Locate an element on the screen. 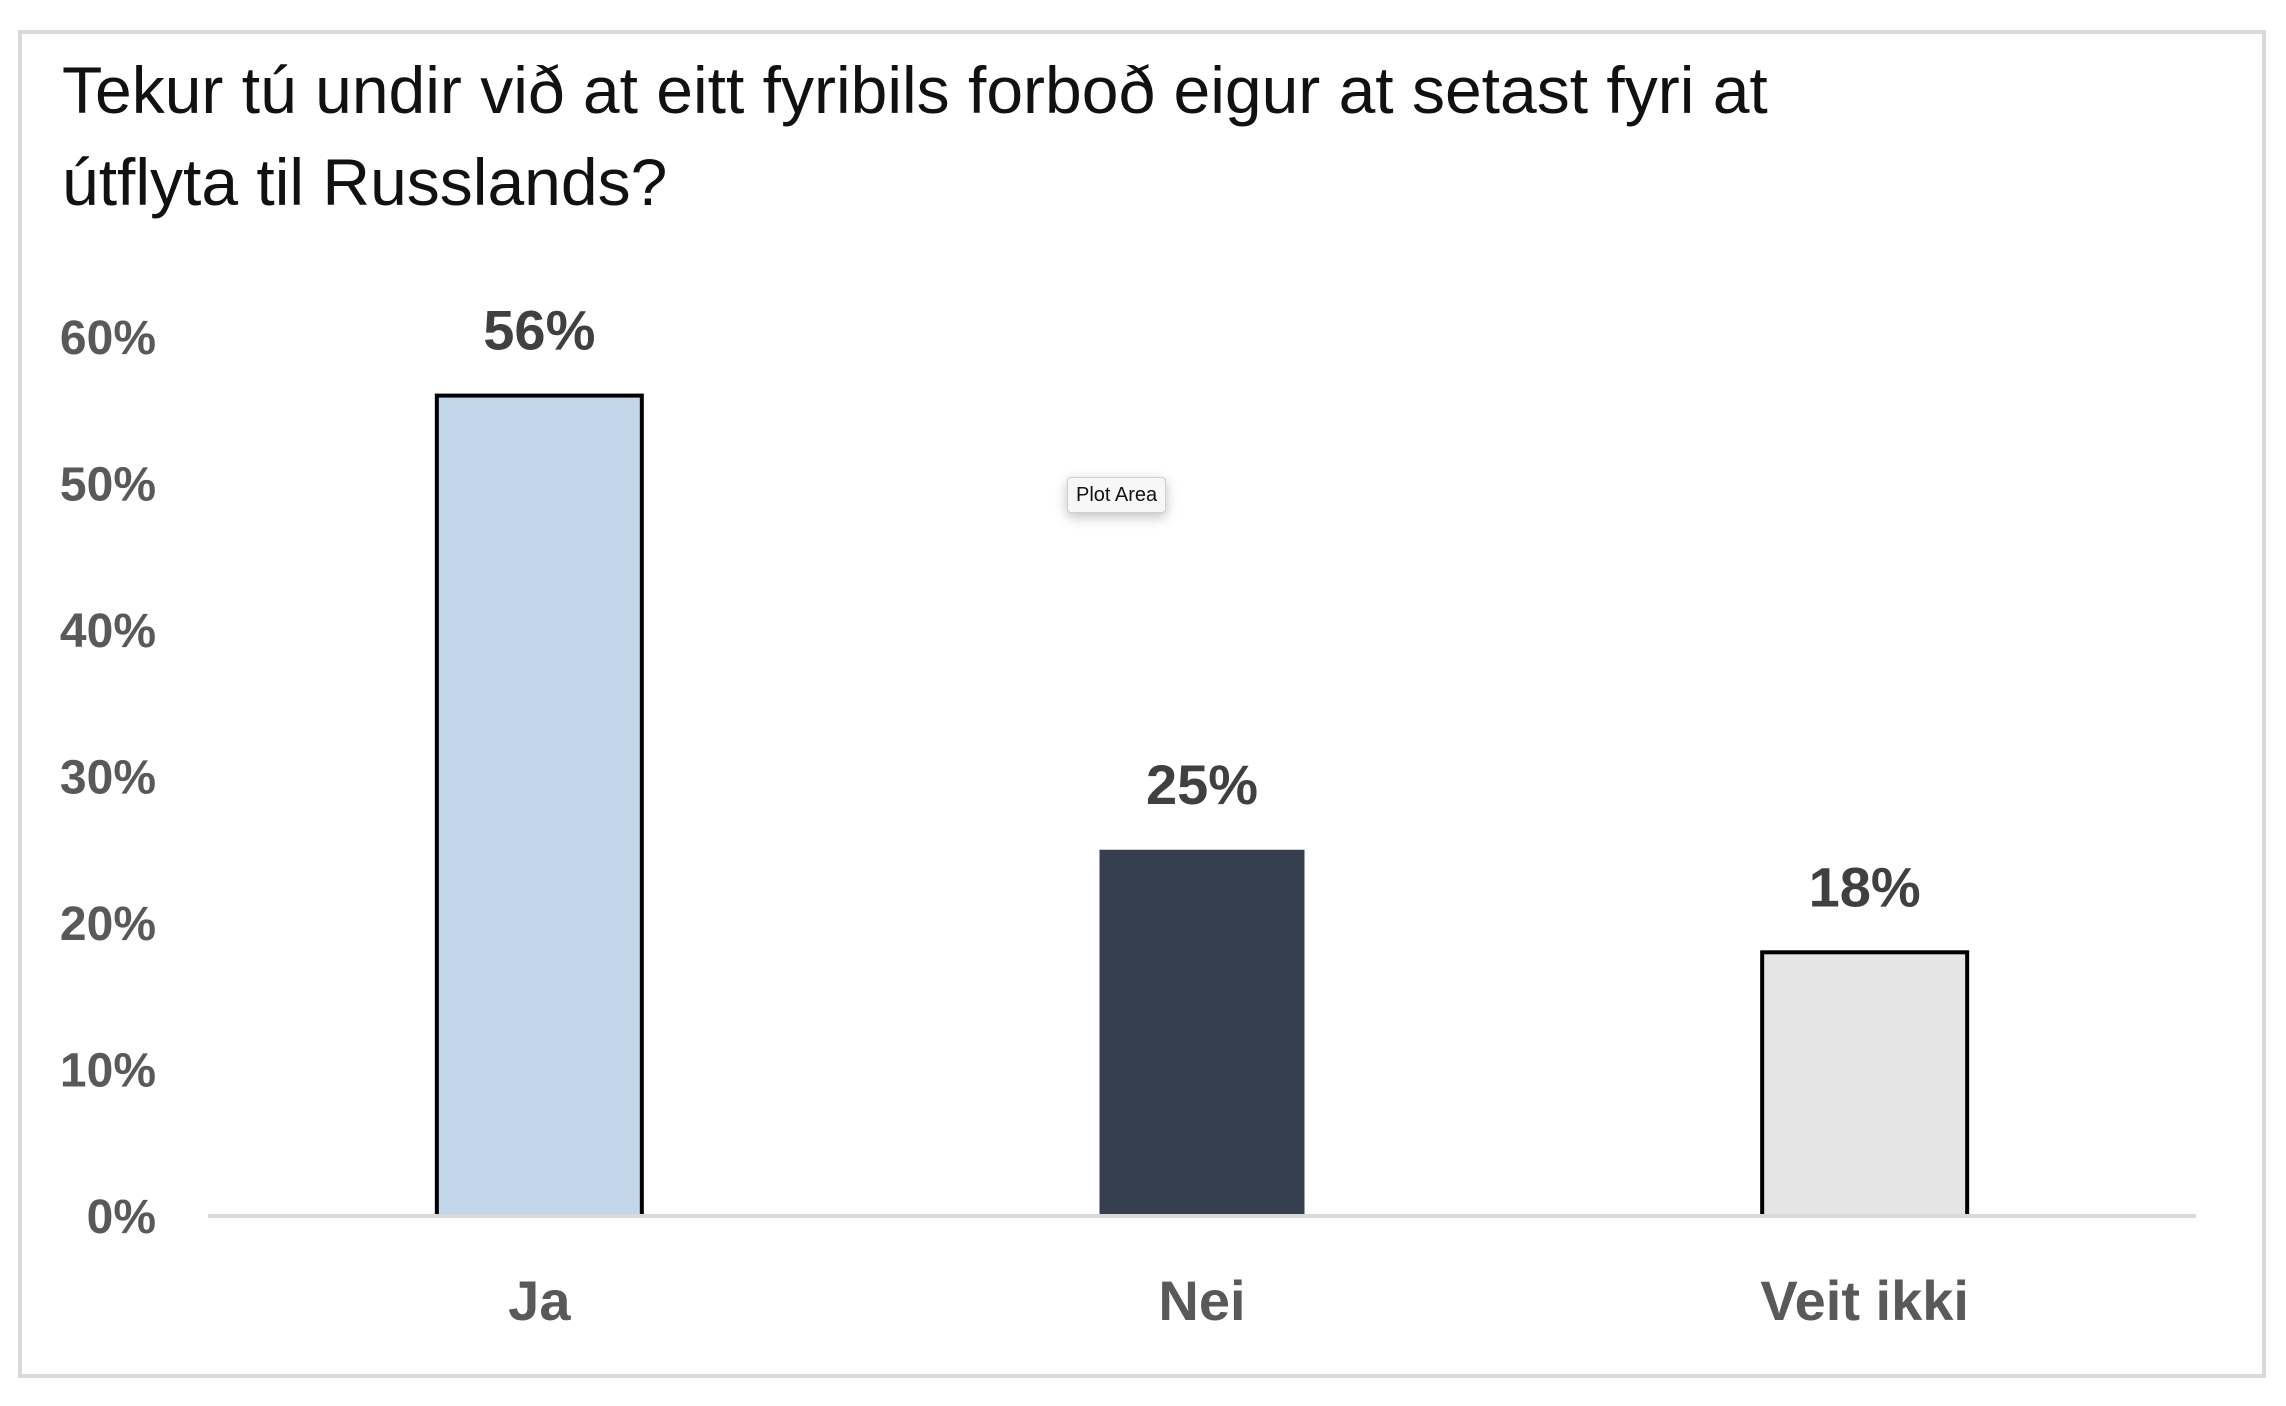  plot-area-tooltip: Plot Area is located at coordinates (1117, 495).